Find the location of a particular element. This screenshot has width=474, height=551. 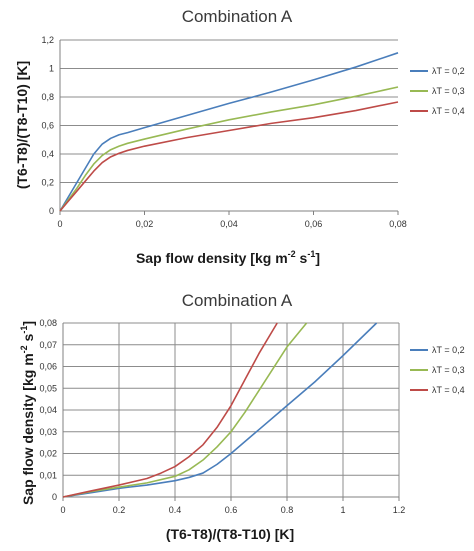

x-tick-label: 0,08 is located at coordinates (398, 224).